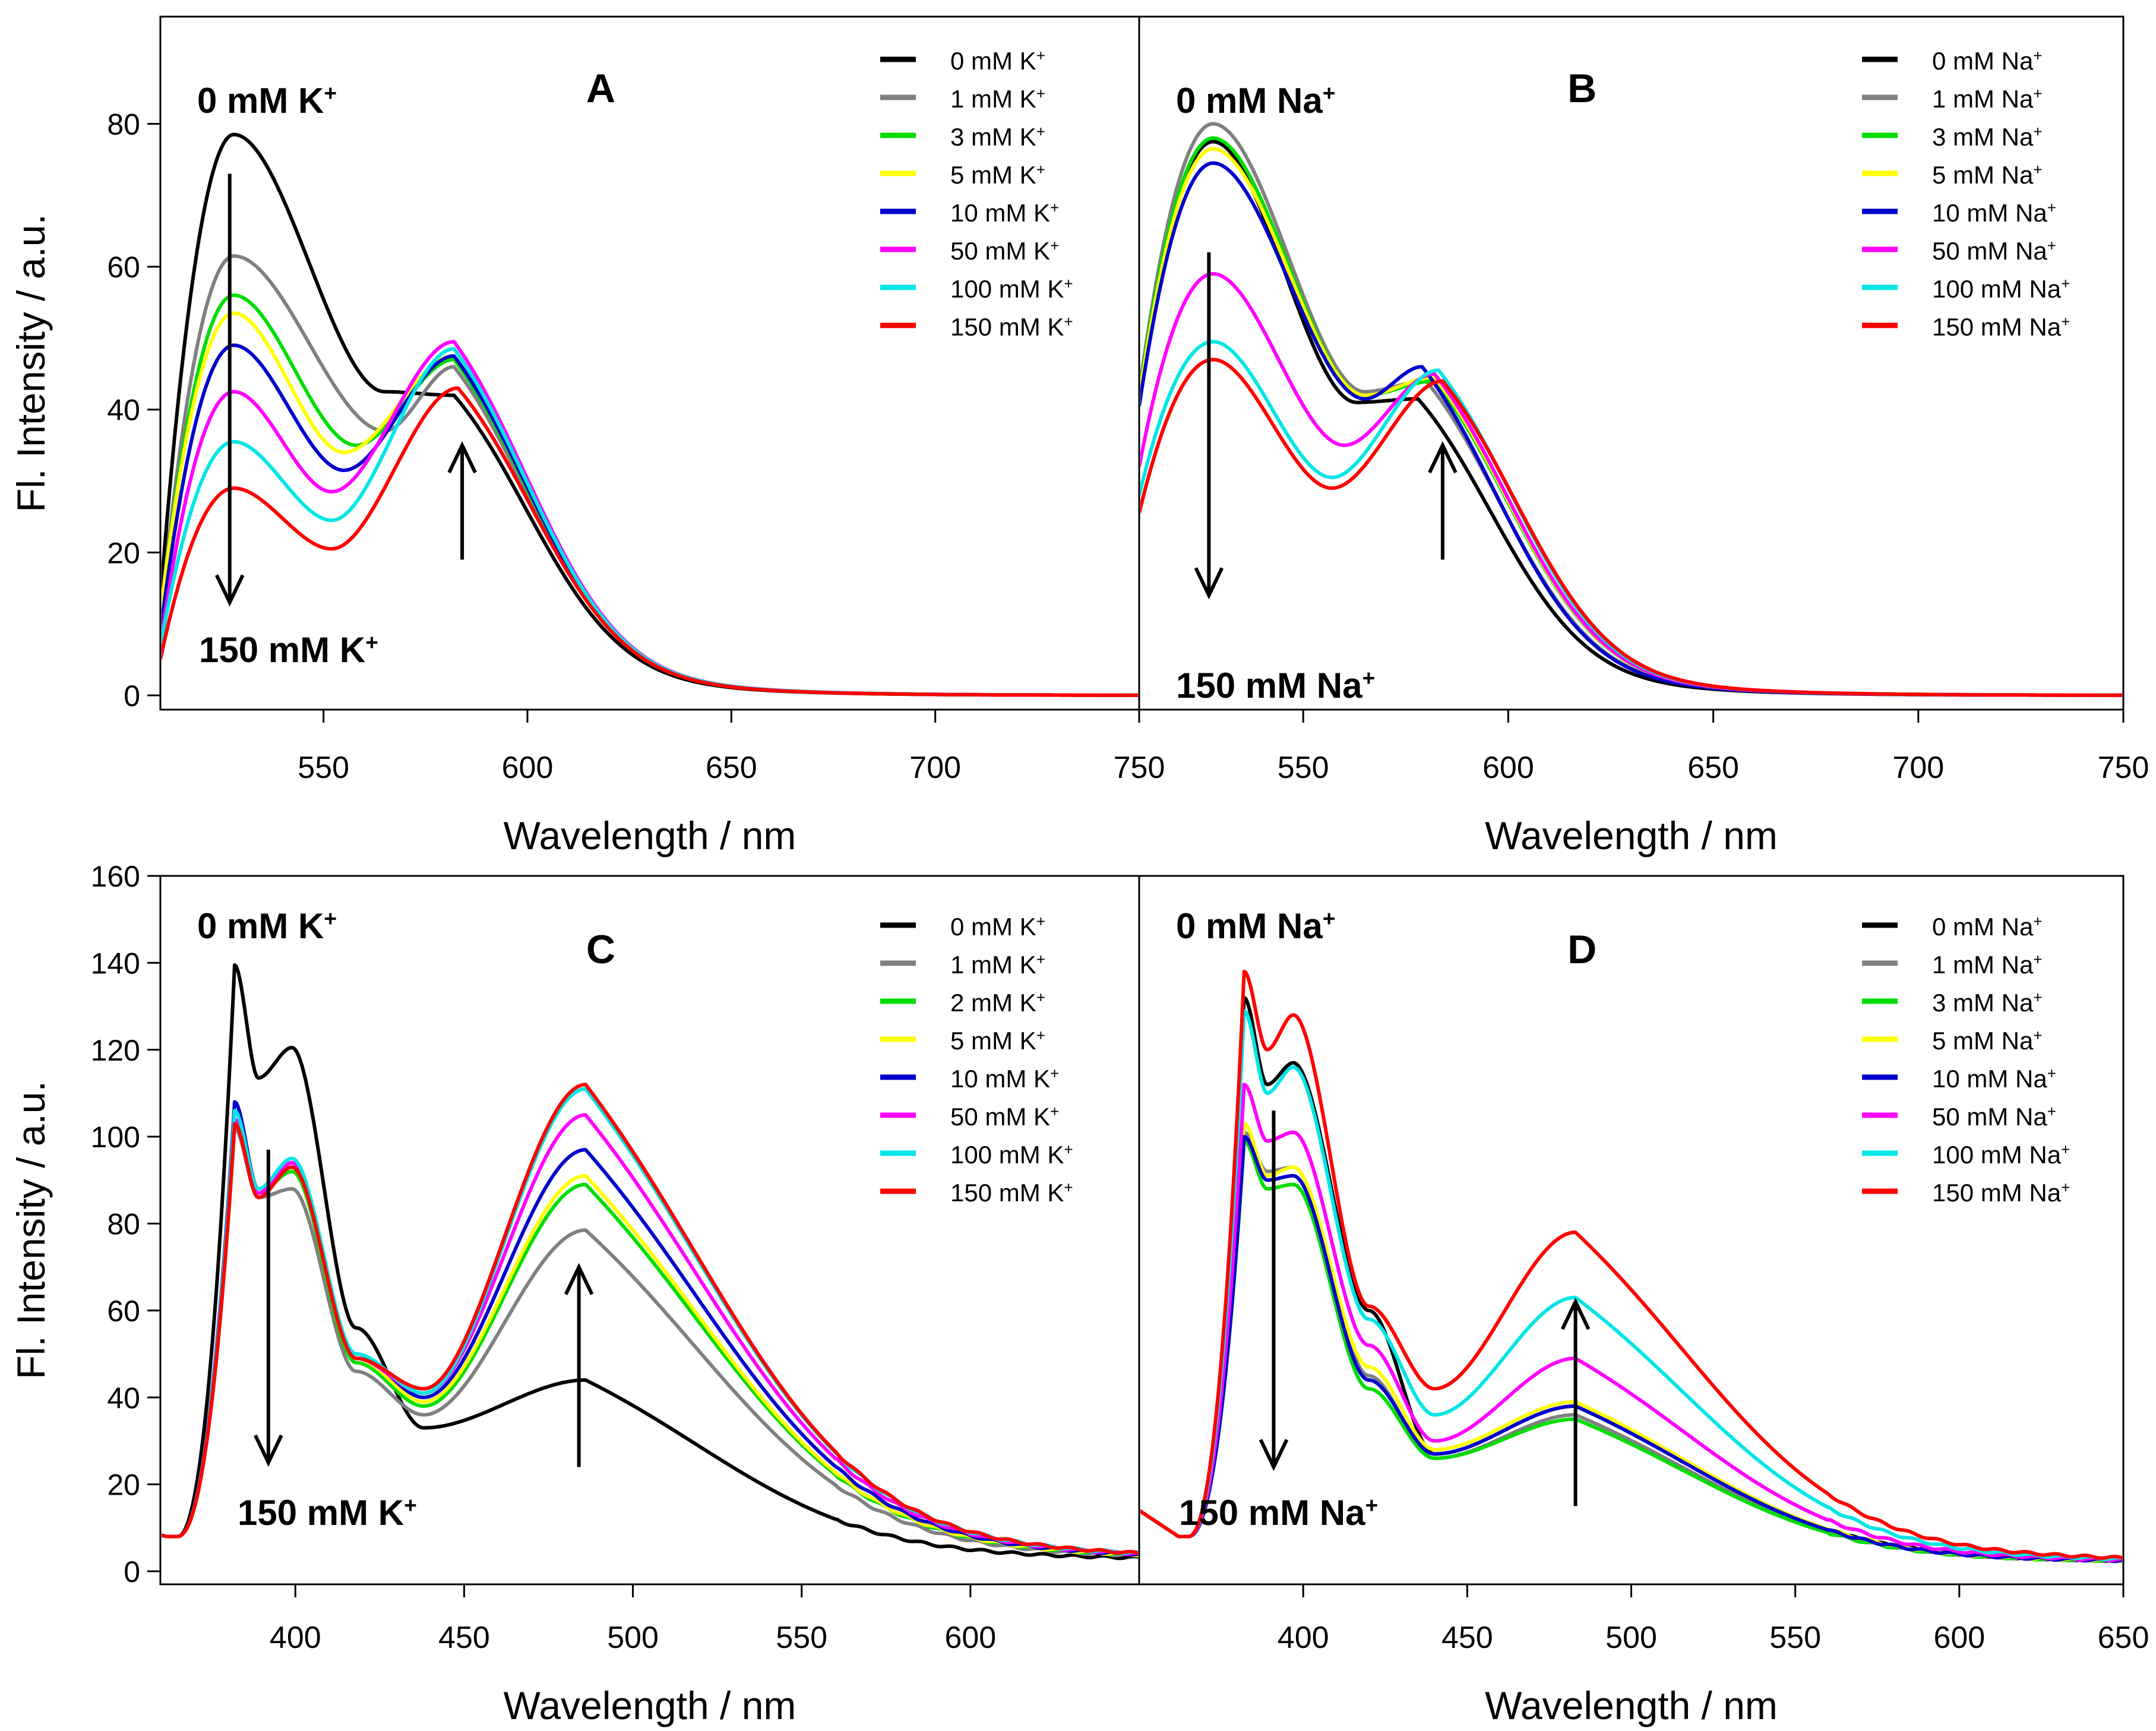  What do you see at coordinates (600, 88) in the screenshot?
I see `panel-letter: A` at bounding box center [600, 88].